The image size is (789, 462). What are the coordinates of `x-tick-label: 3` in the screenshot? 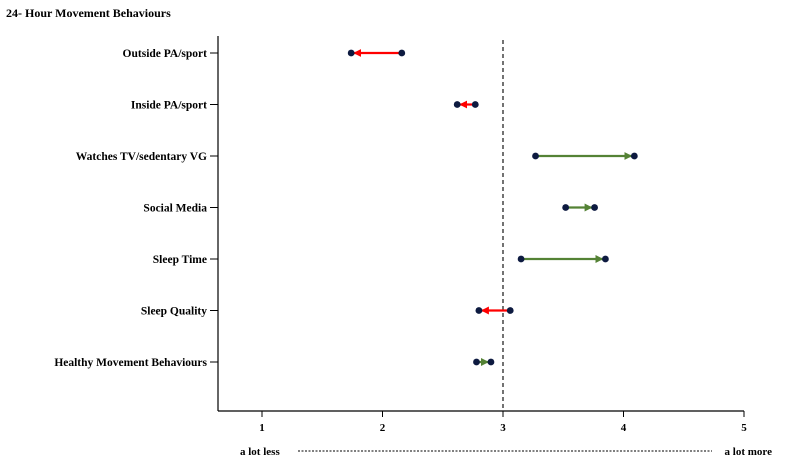 It's located at (503, 428).